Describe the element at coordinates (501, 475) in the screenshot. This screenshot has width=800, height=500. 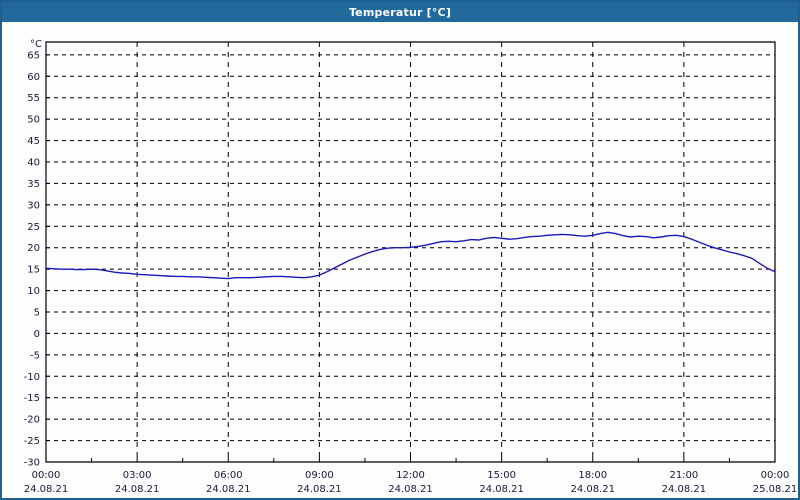
I see `x-axis-time-label: 15:00` at that location.